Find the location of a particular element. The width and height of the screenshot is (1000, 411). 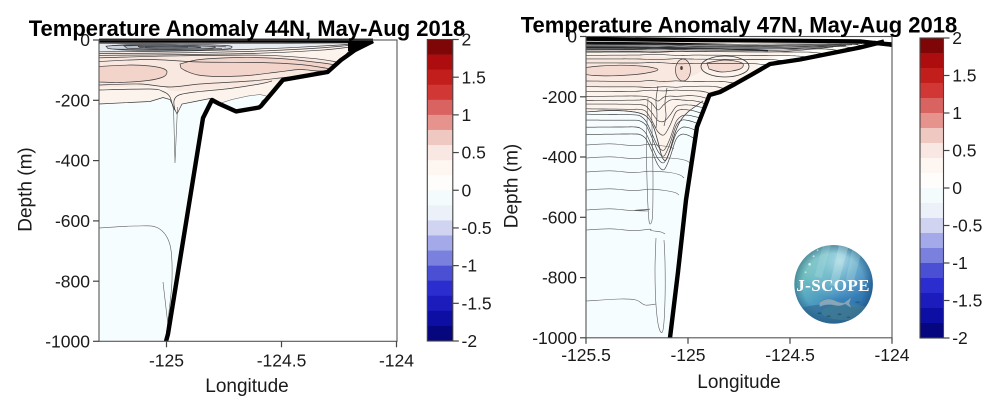

svg-text: -125.5 is located at coordinates (586, 355).